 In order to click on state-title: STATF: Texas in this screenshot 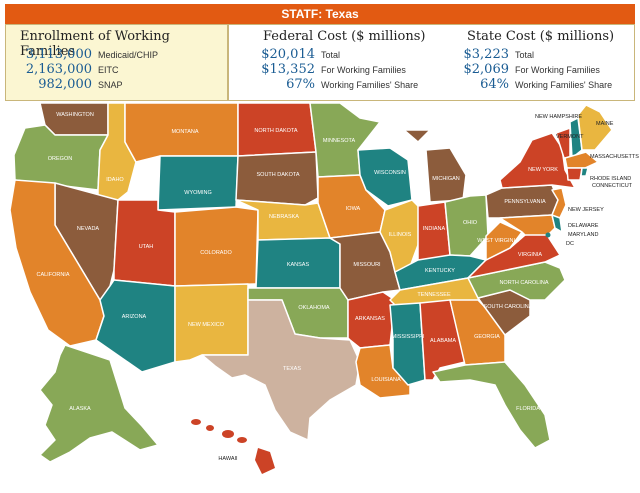, I will do `click(320, 14)`.